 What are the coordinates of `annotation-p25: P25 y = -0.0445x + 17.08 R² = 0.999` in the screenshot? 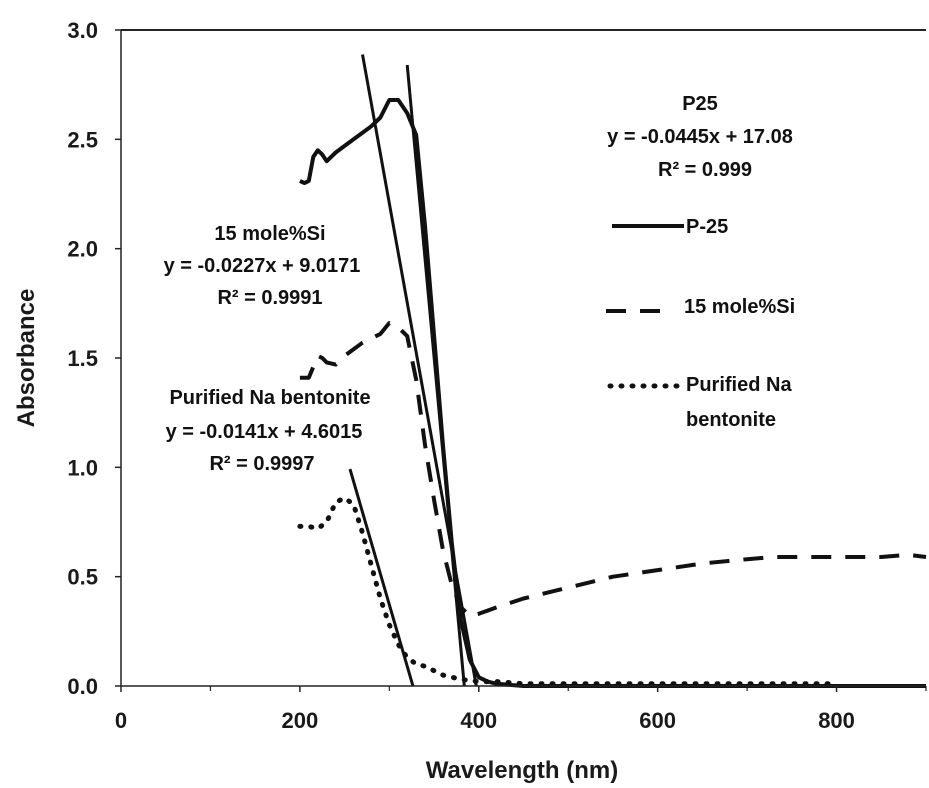 It's located at (700, 137).